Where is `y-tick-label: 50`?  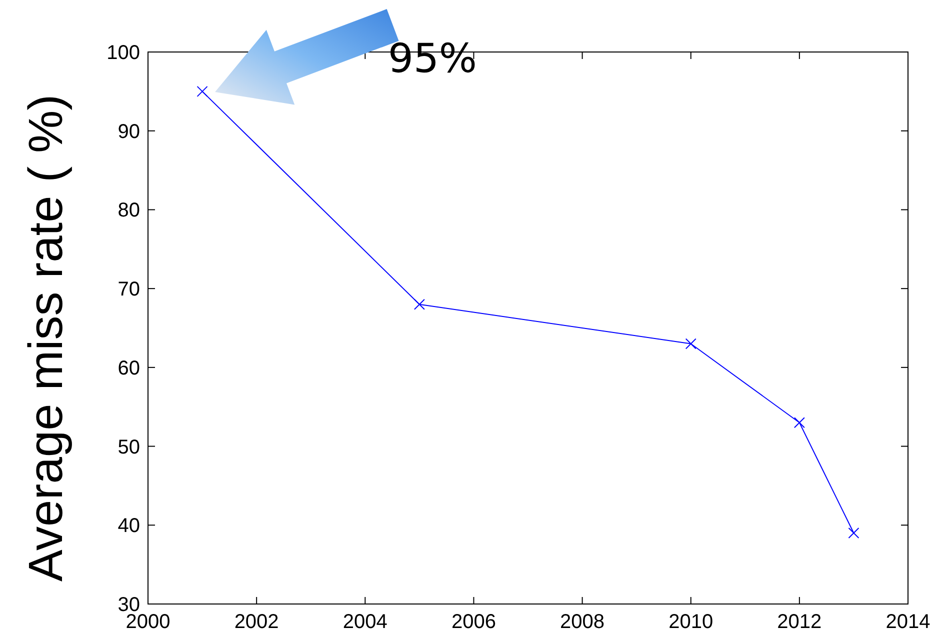 y-tick-label: 50 is located at coordinates (129, 447).